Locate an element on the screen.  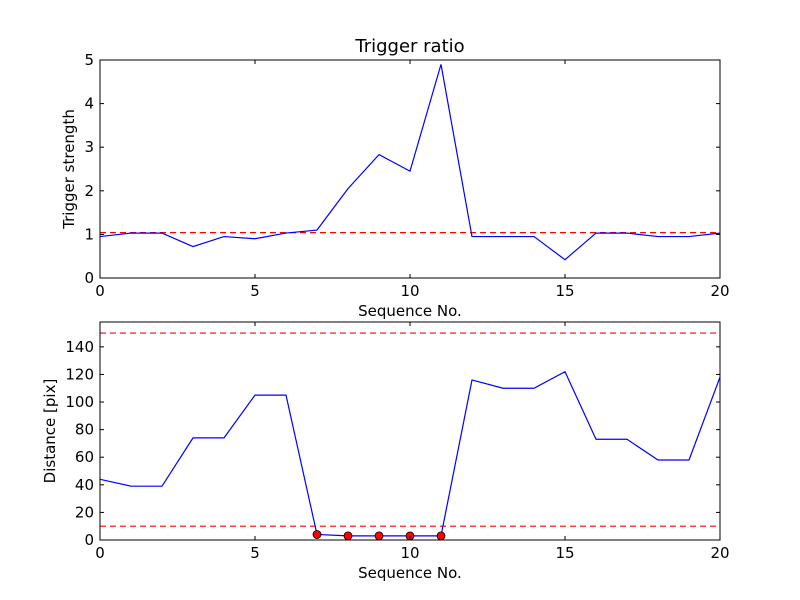
y-tick-label: 20 is located at coordinates (84, 512).